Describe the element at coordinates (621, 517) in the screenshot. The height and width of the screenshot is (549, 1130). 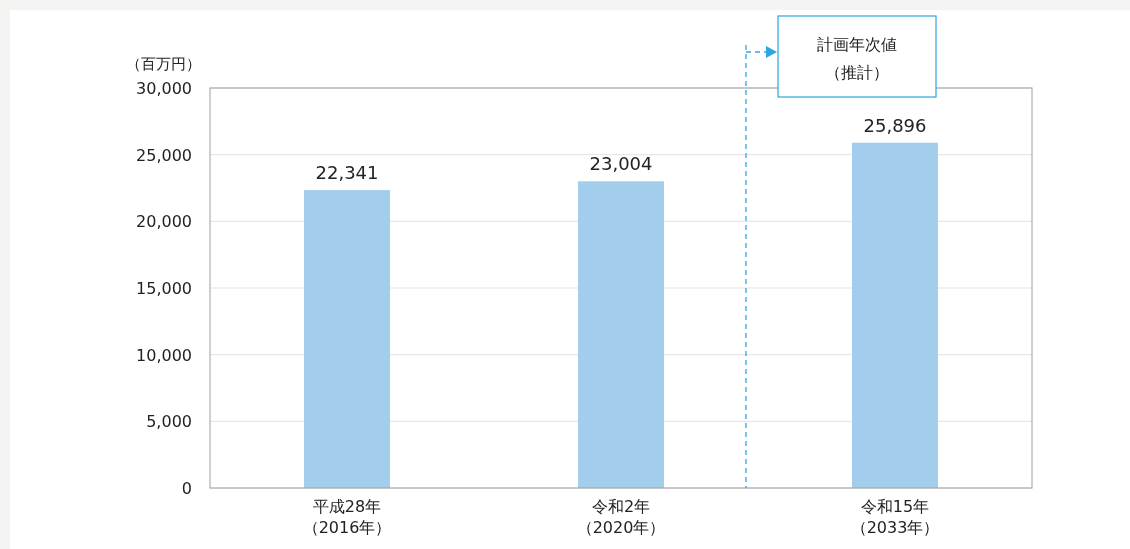
I see `x-tick-label: 令和2年（2020年）` at that location.